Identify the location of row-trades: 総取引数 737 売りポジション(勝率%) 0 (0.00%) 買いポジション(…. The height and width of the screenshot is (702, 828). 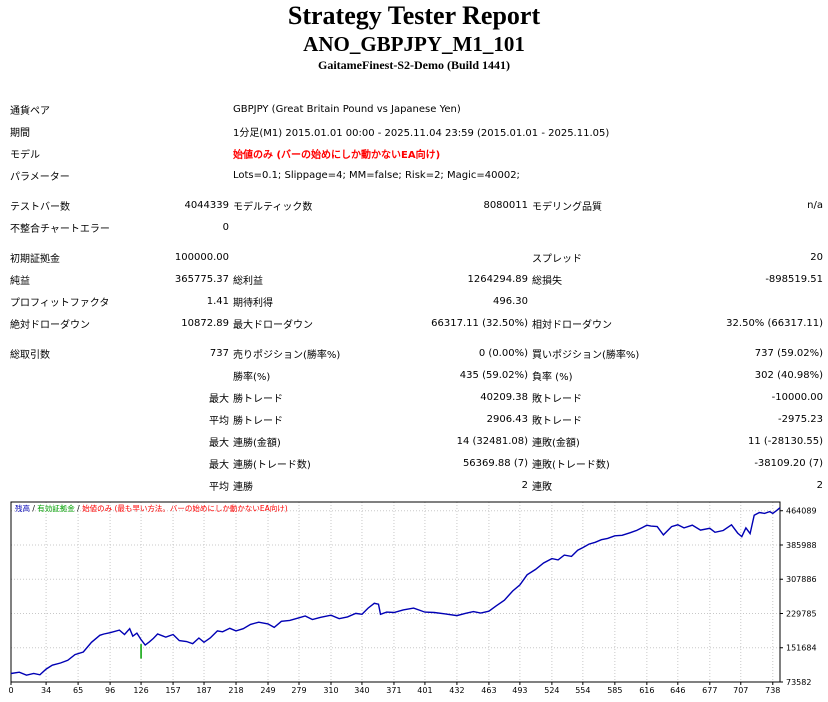
(416, 353).